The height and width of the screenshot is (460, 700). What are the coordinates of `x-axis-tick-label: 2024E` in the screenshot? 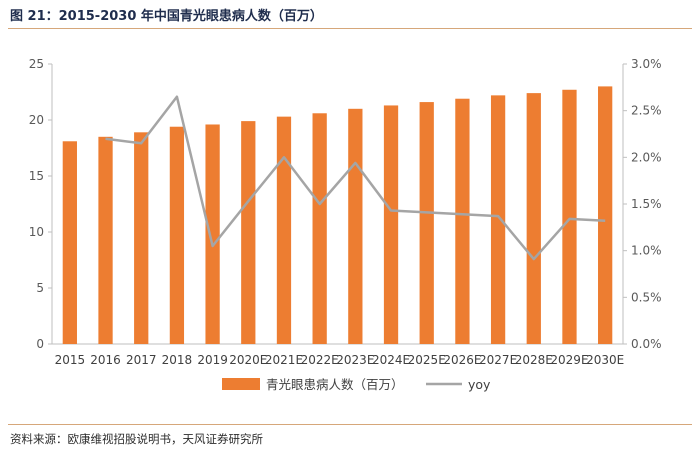 It's located at (391, 360).